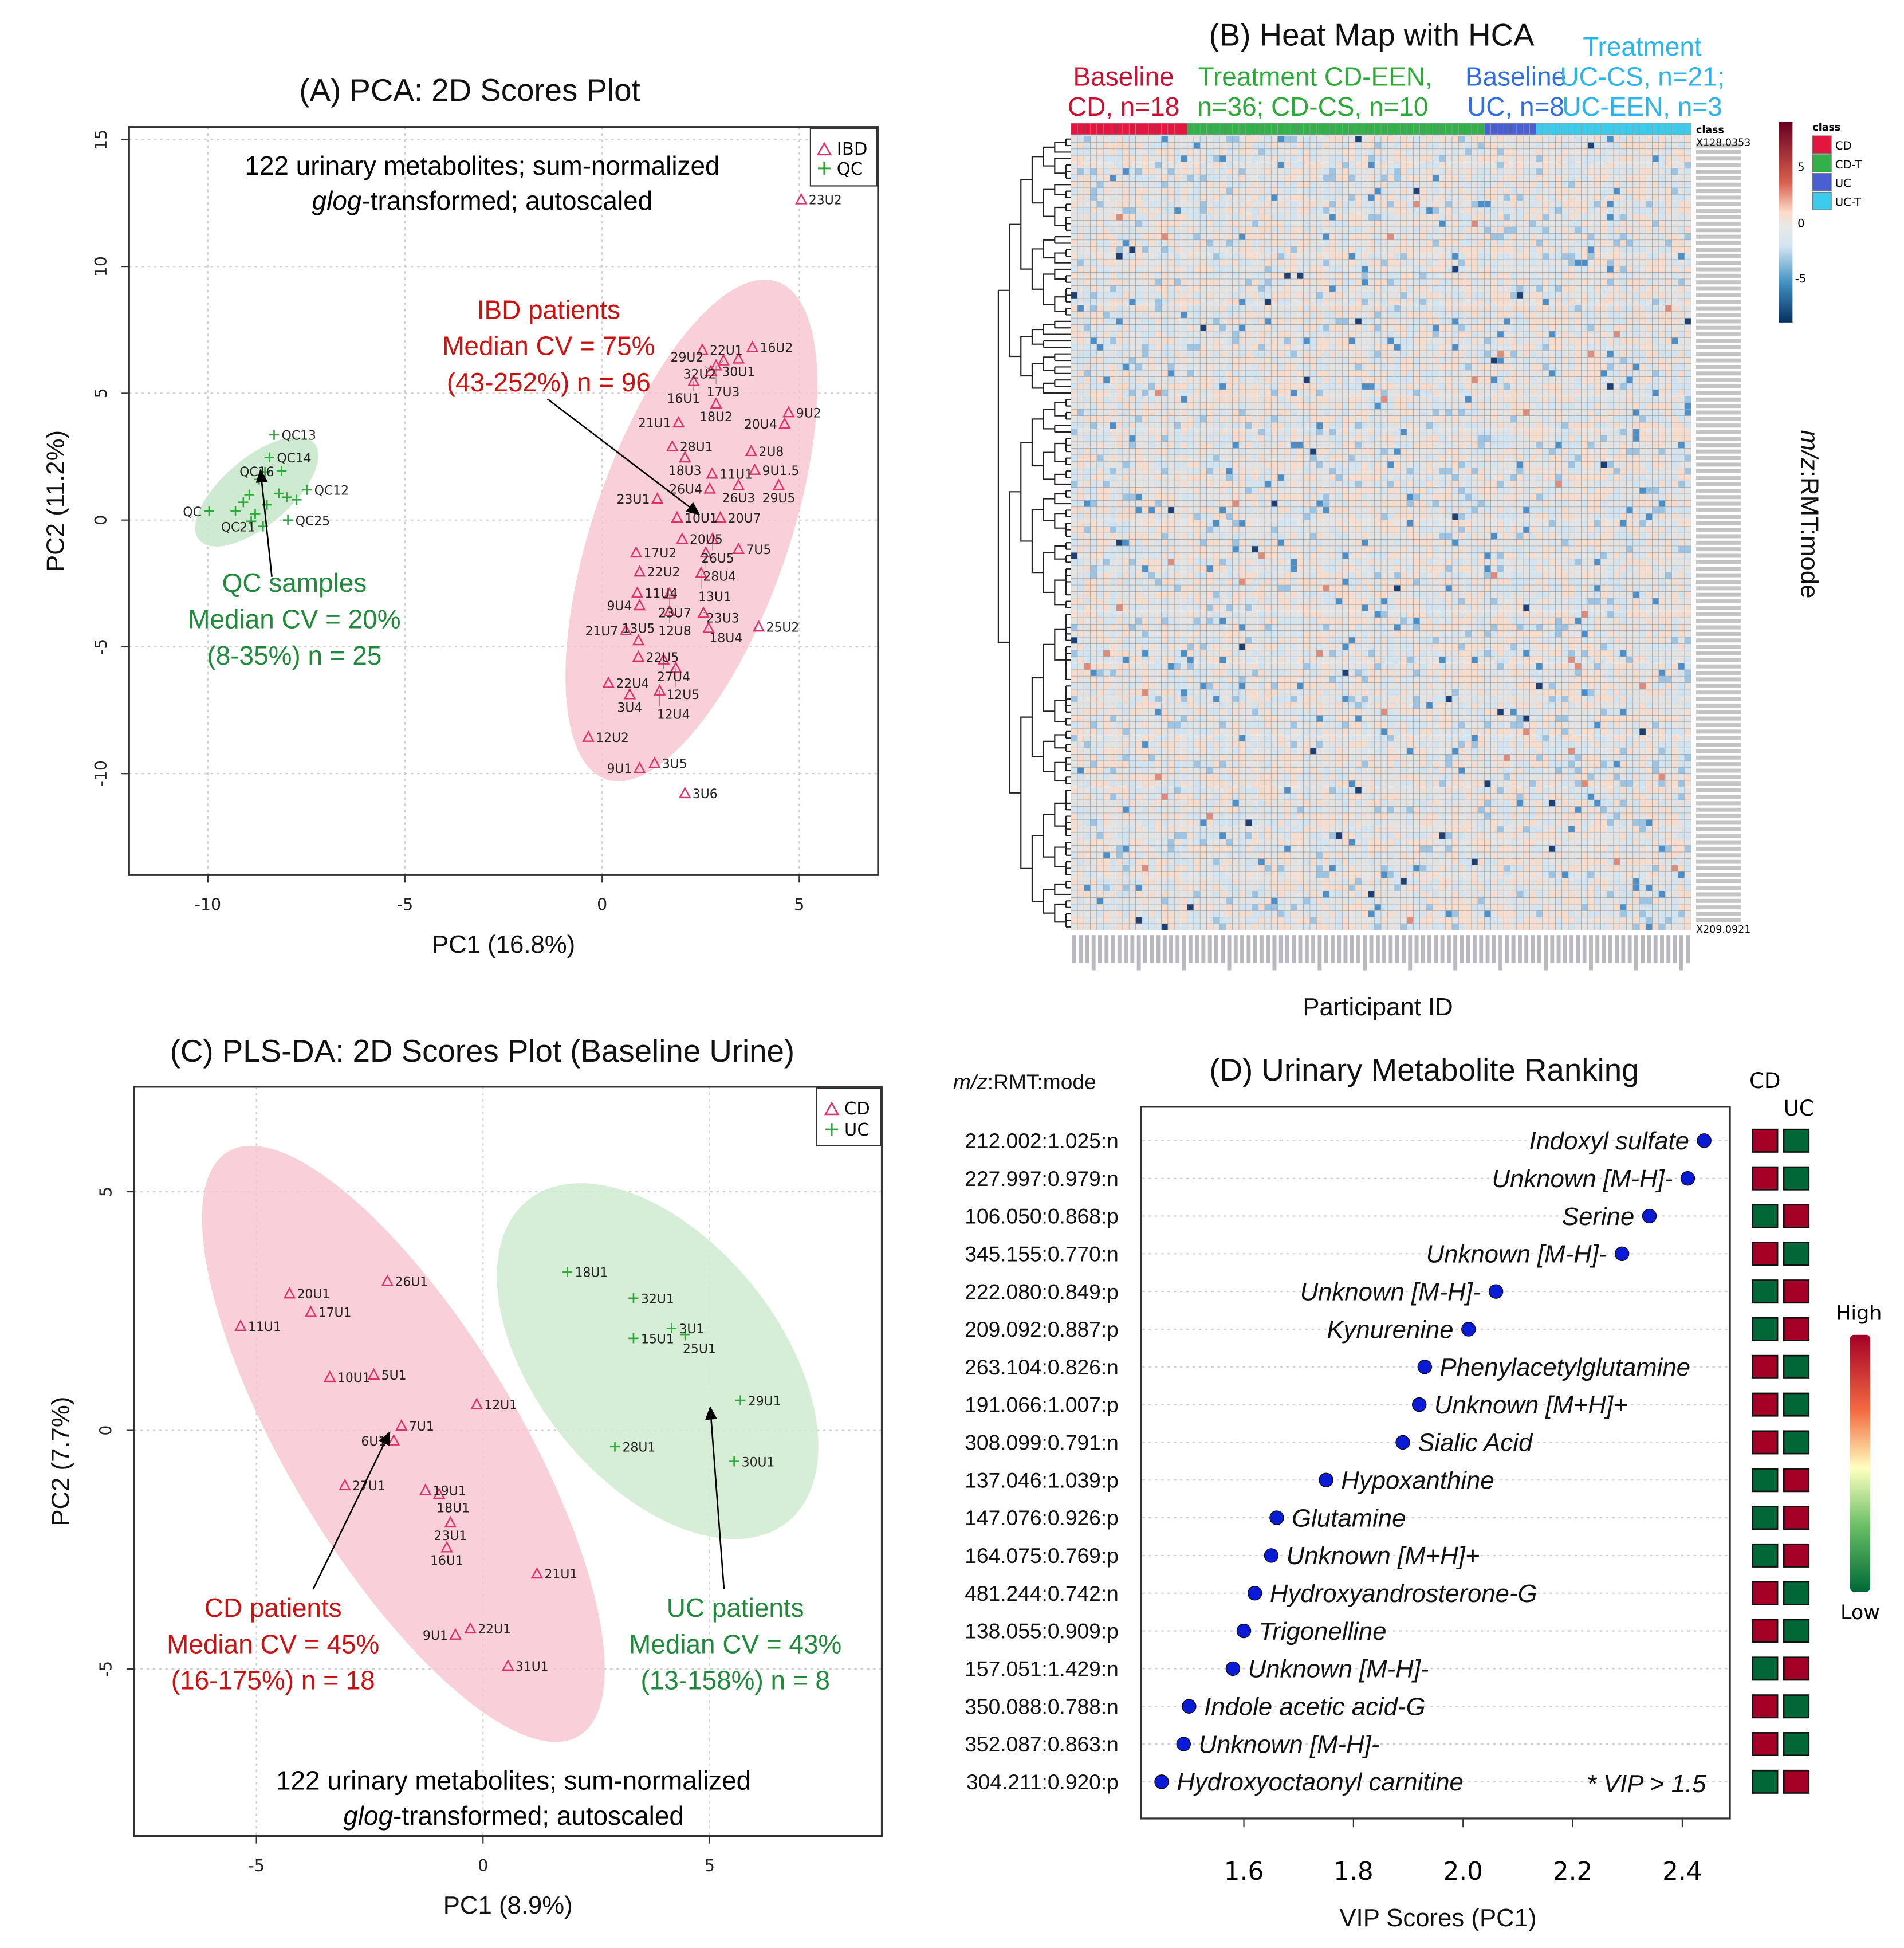  What do you see at coordinates (783, 627) in the screenshot?
I see `point-label: 25U2` at bounding box center [783, 627].